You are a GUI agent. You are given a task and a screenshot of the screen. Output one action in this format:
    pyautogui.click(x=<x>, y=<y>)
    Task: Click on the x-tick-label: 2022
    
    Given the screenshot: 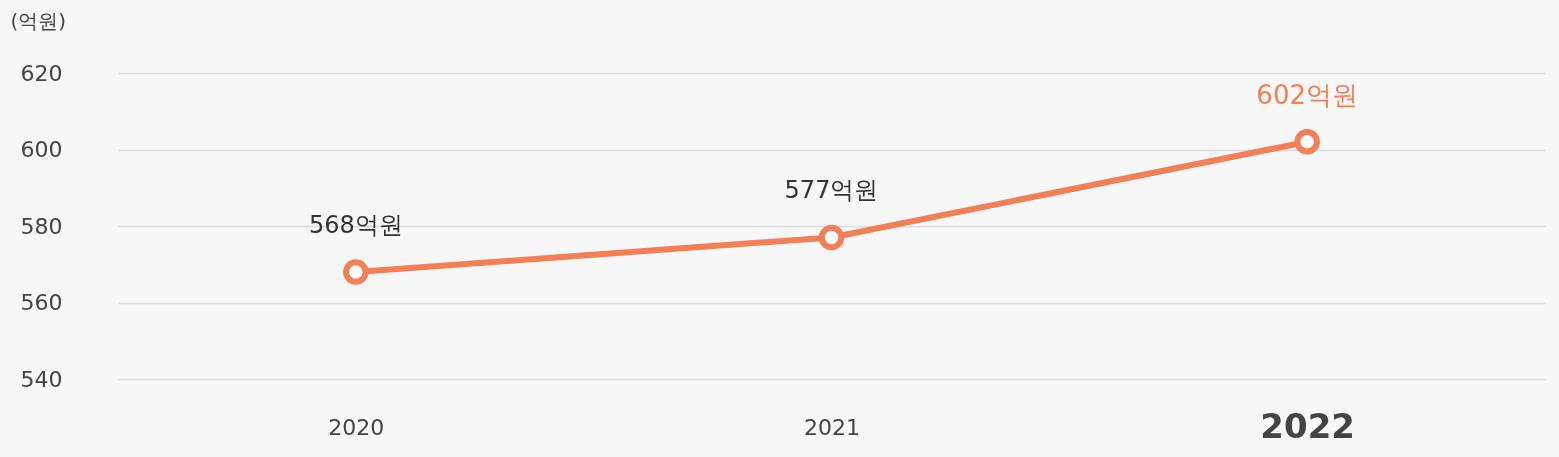 What is the action you would take?
    pyautogui.click(x=1307, y=425)
    